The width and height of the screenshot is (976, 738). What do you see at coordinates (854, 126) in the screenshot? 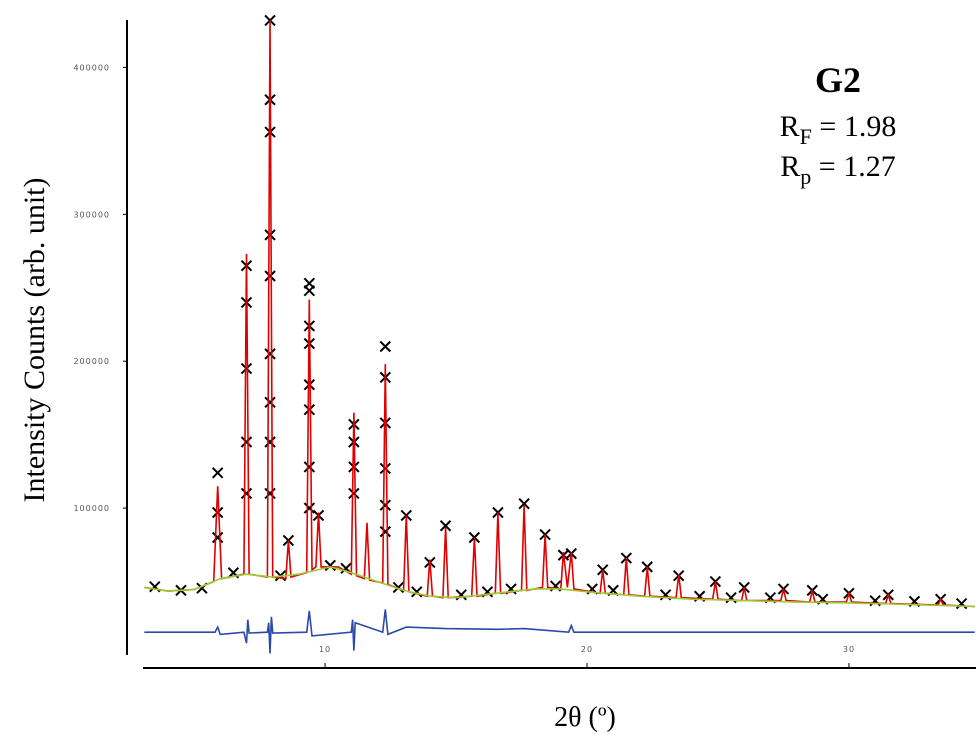
I see `stat-value: = 1.98` at bounding box center [854, 126].